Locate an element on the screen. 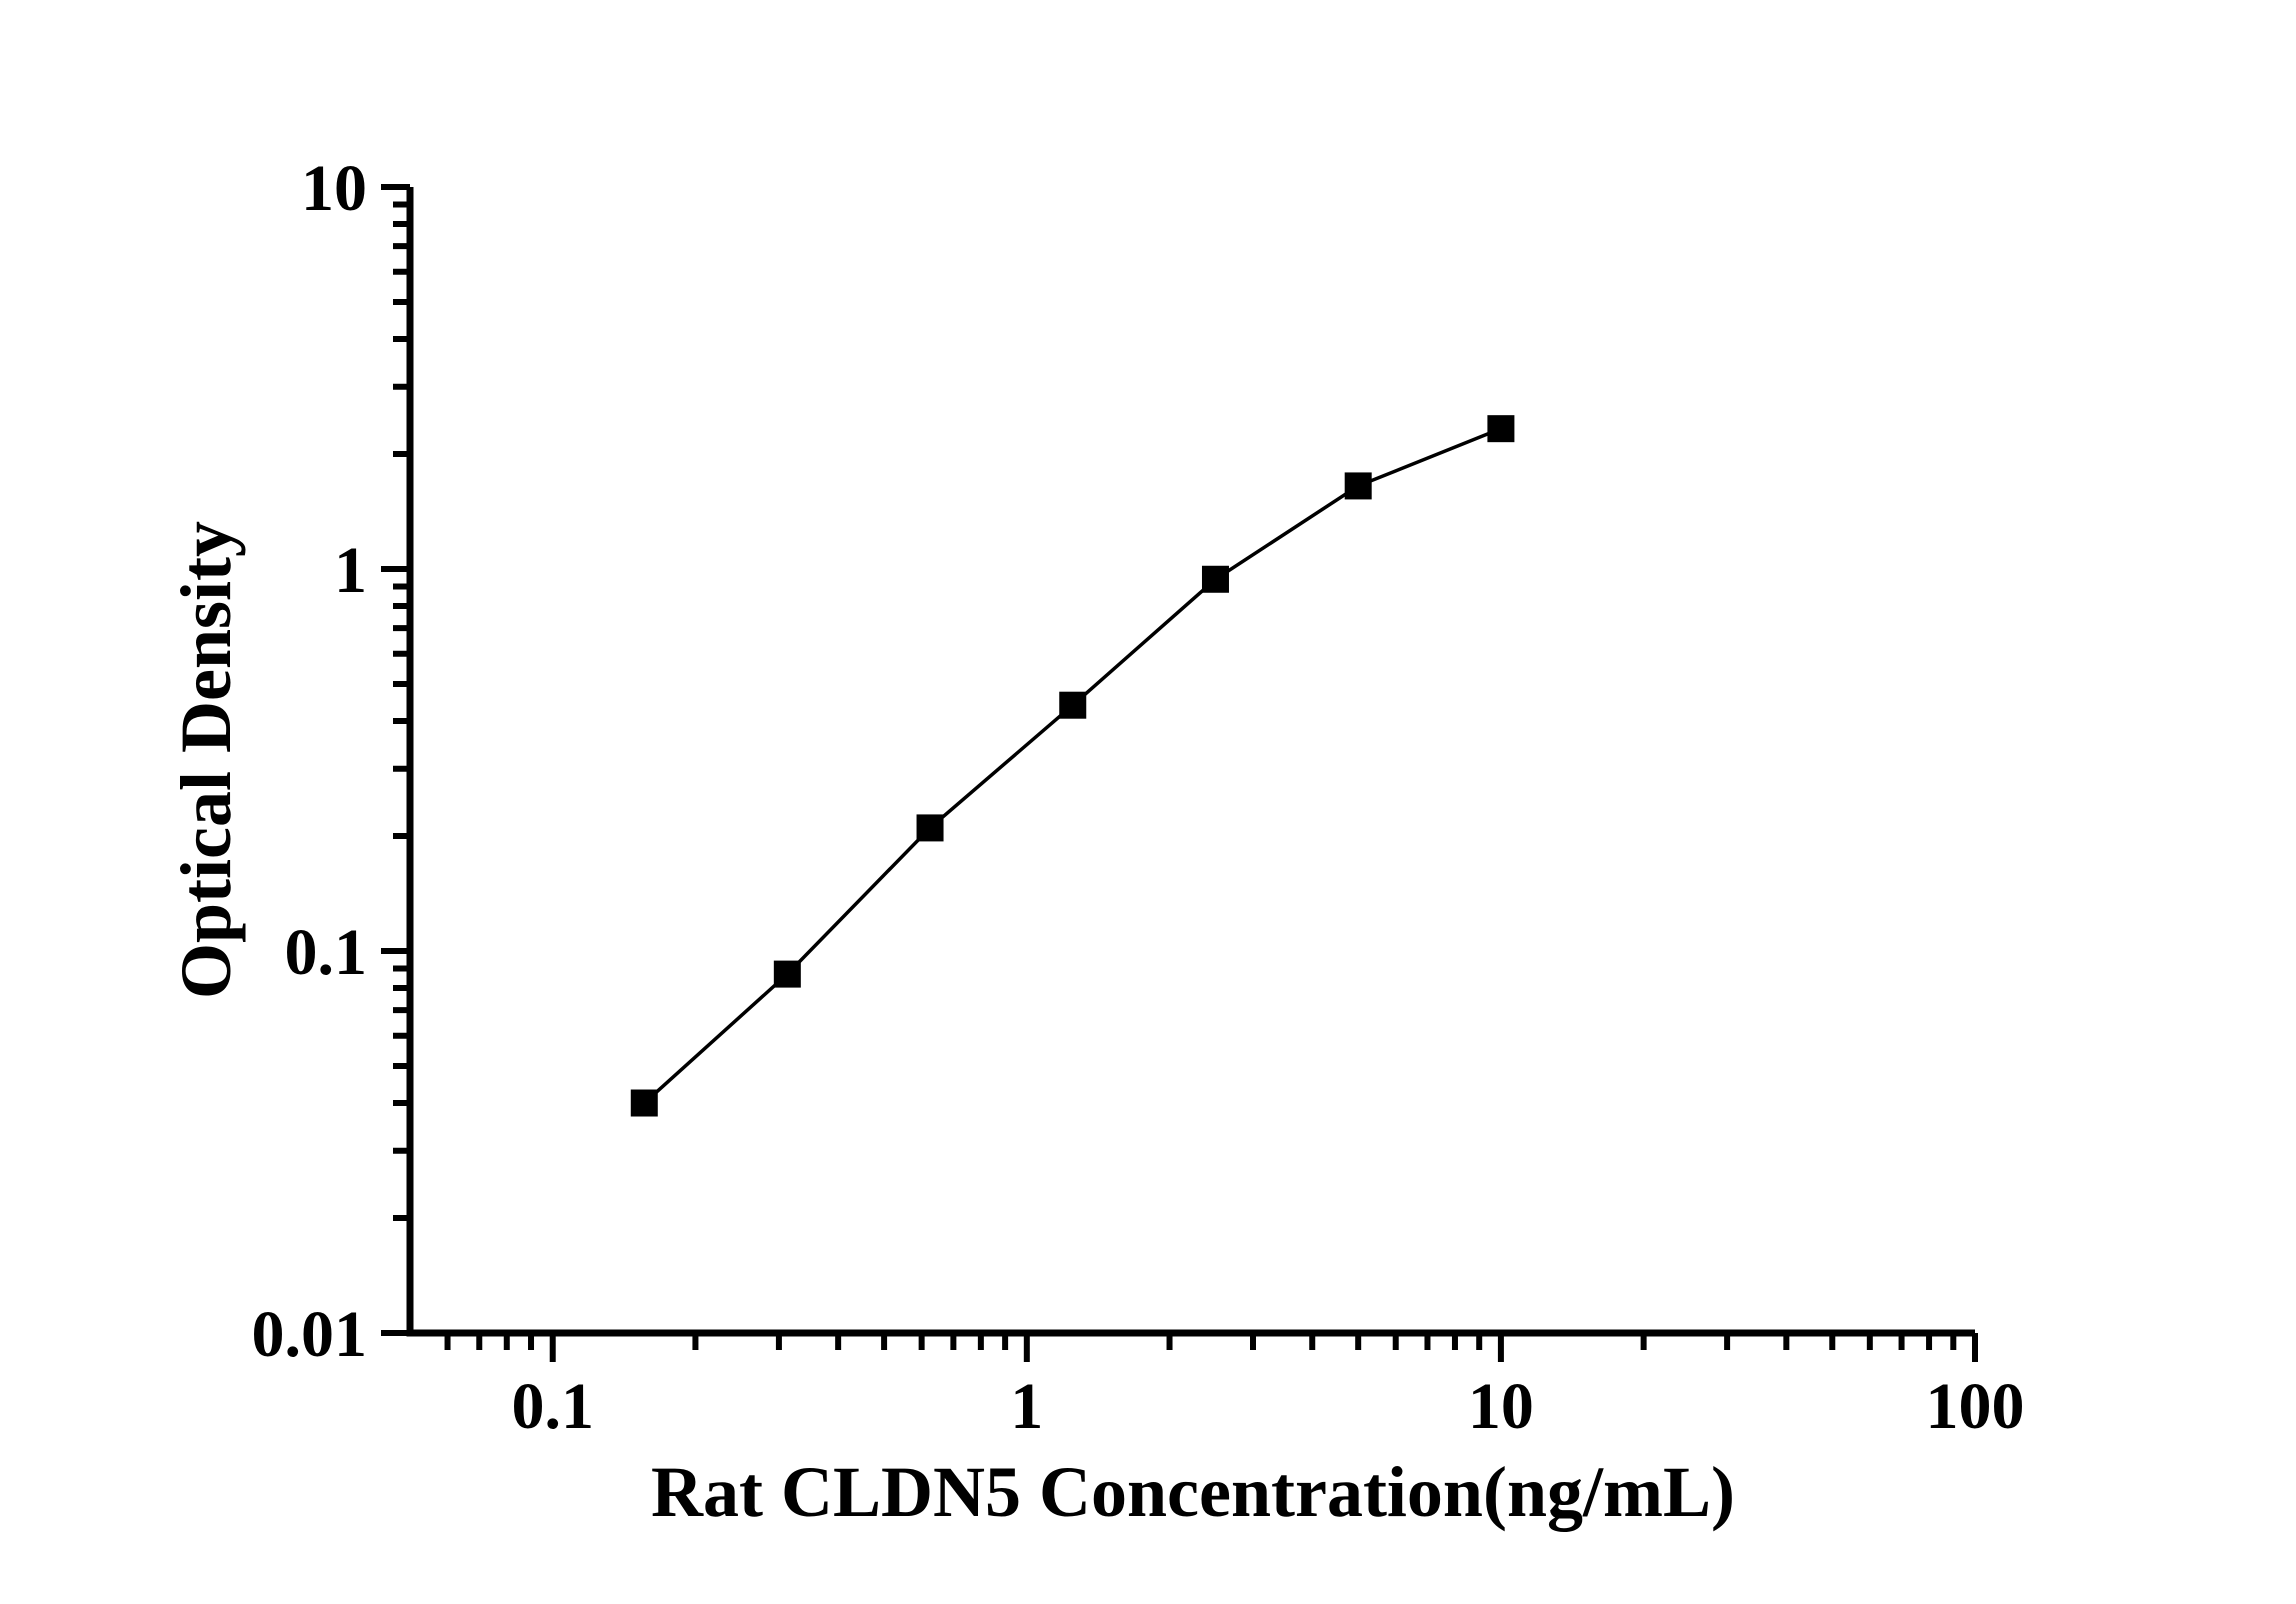 The image size is (2296, 1604). y-tick-label: 1 is located at coordinates (350, 570).